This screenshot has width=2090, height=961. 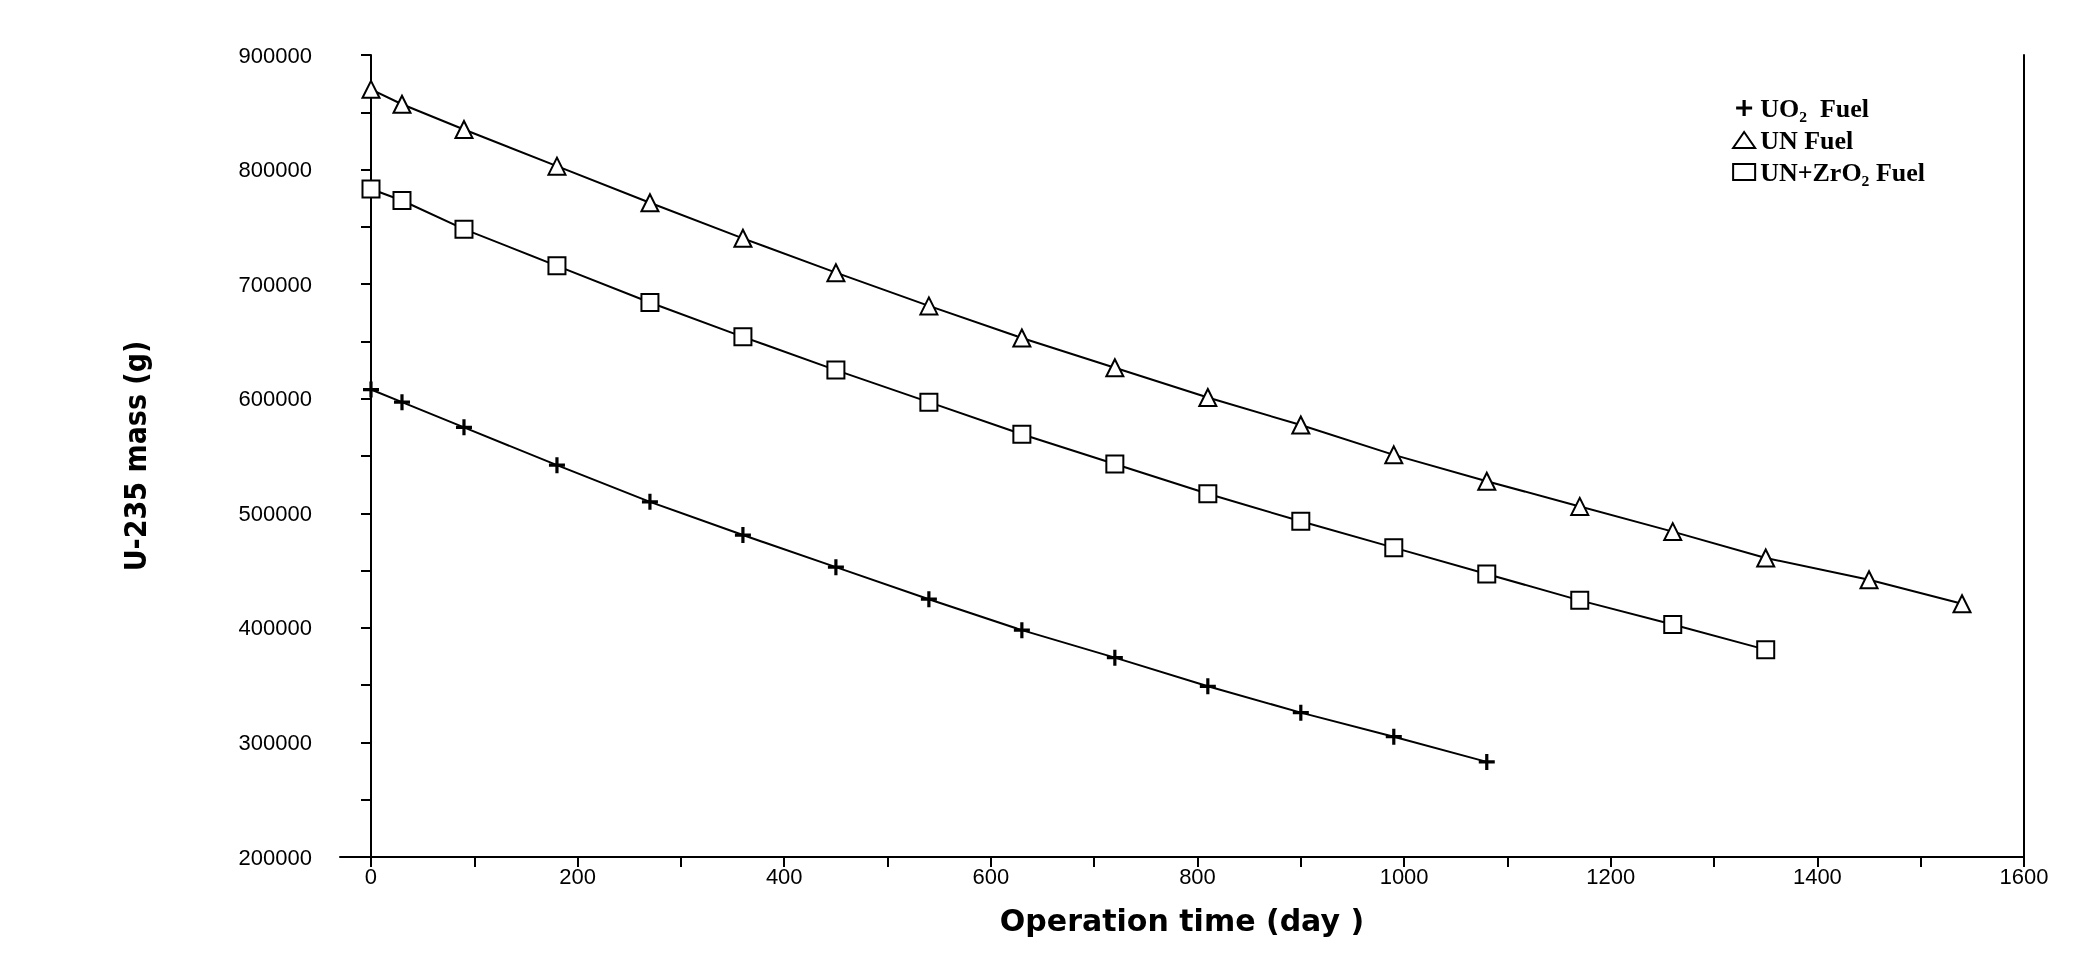 What do you see at coordinates (275, 513) in the screenshot?
I see `y-tick-label: 500000` at bounding box center [275, 513].